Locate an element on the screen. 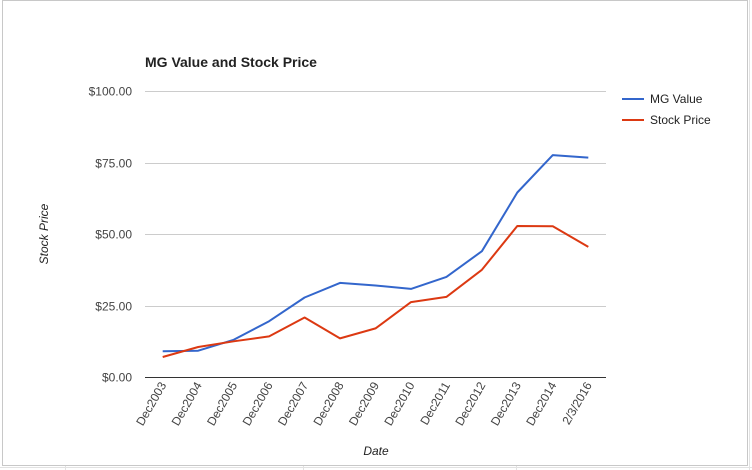 The width and height of the screenshot is (752, 470). x-tick-label: Dec2008 is located at coordinates (328, 403).